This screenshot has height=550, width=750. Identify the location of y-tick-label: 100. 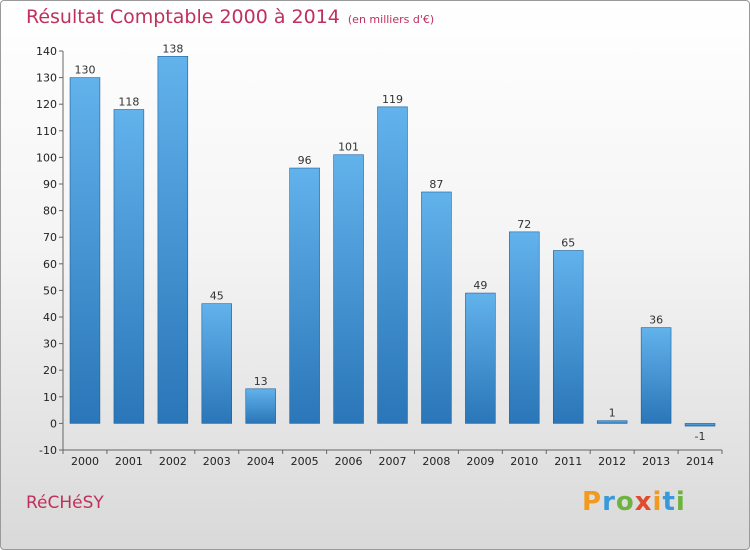
(46, 157).